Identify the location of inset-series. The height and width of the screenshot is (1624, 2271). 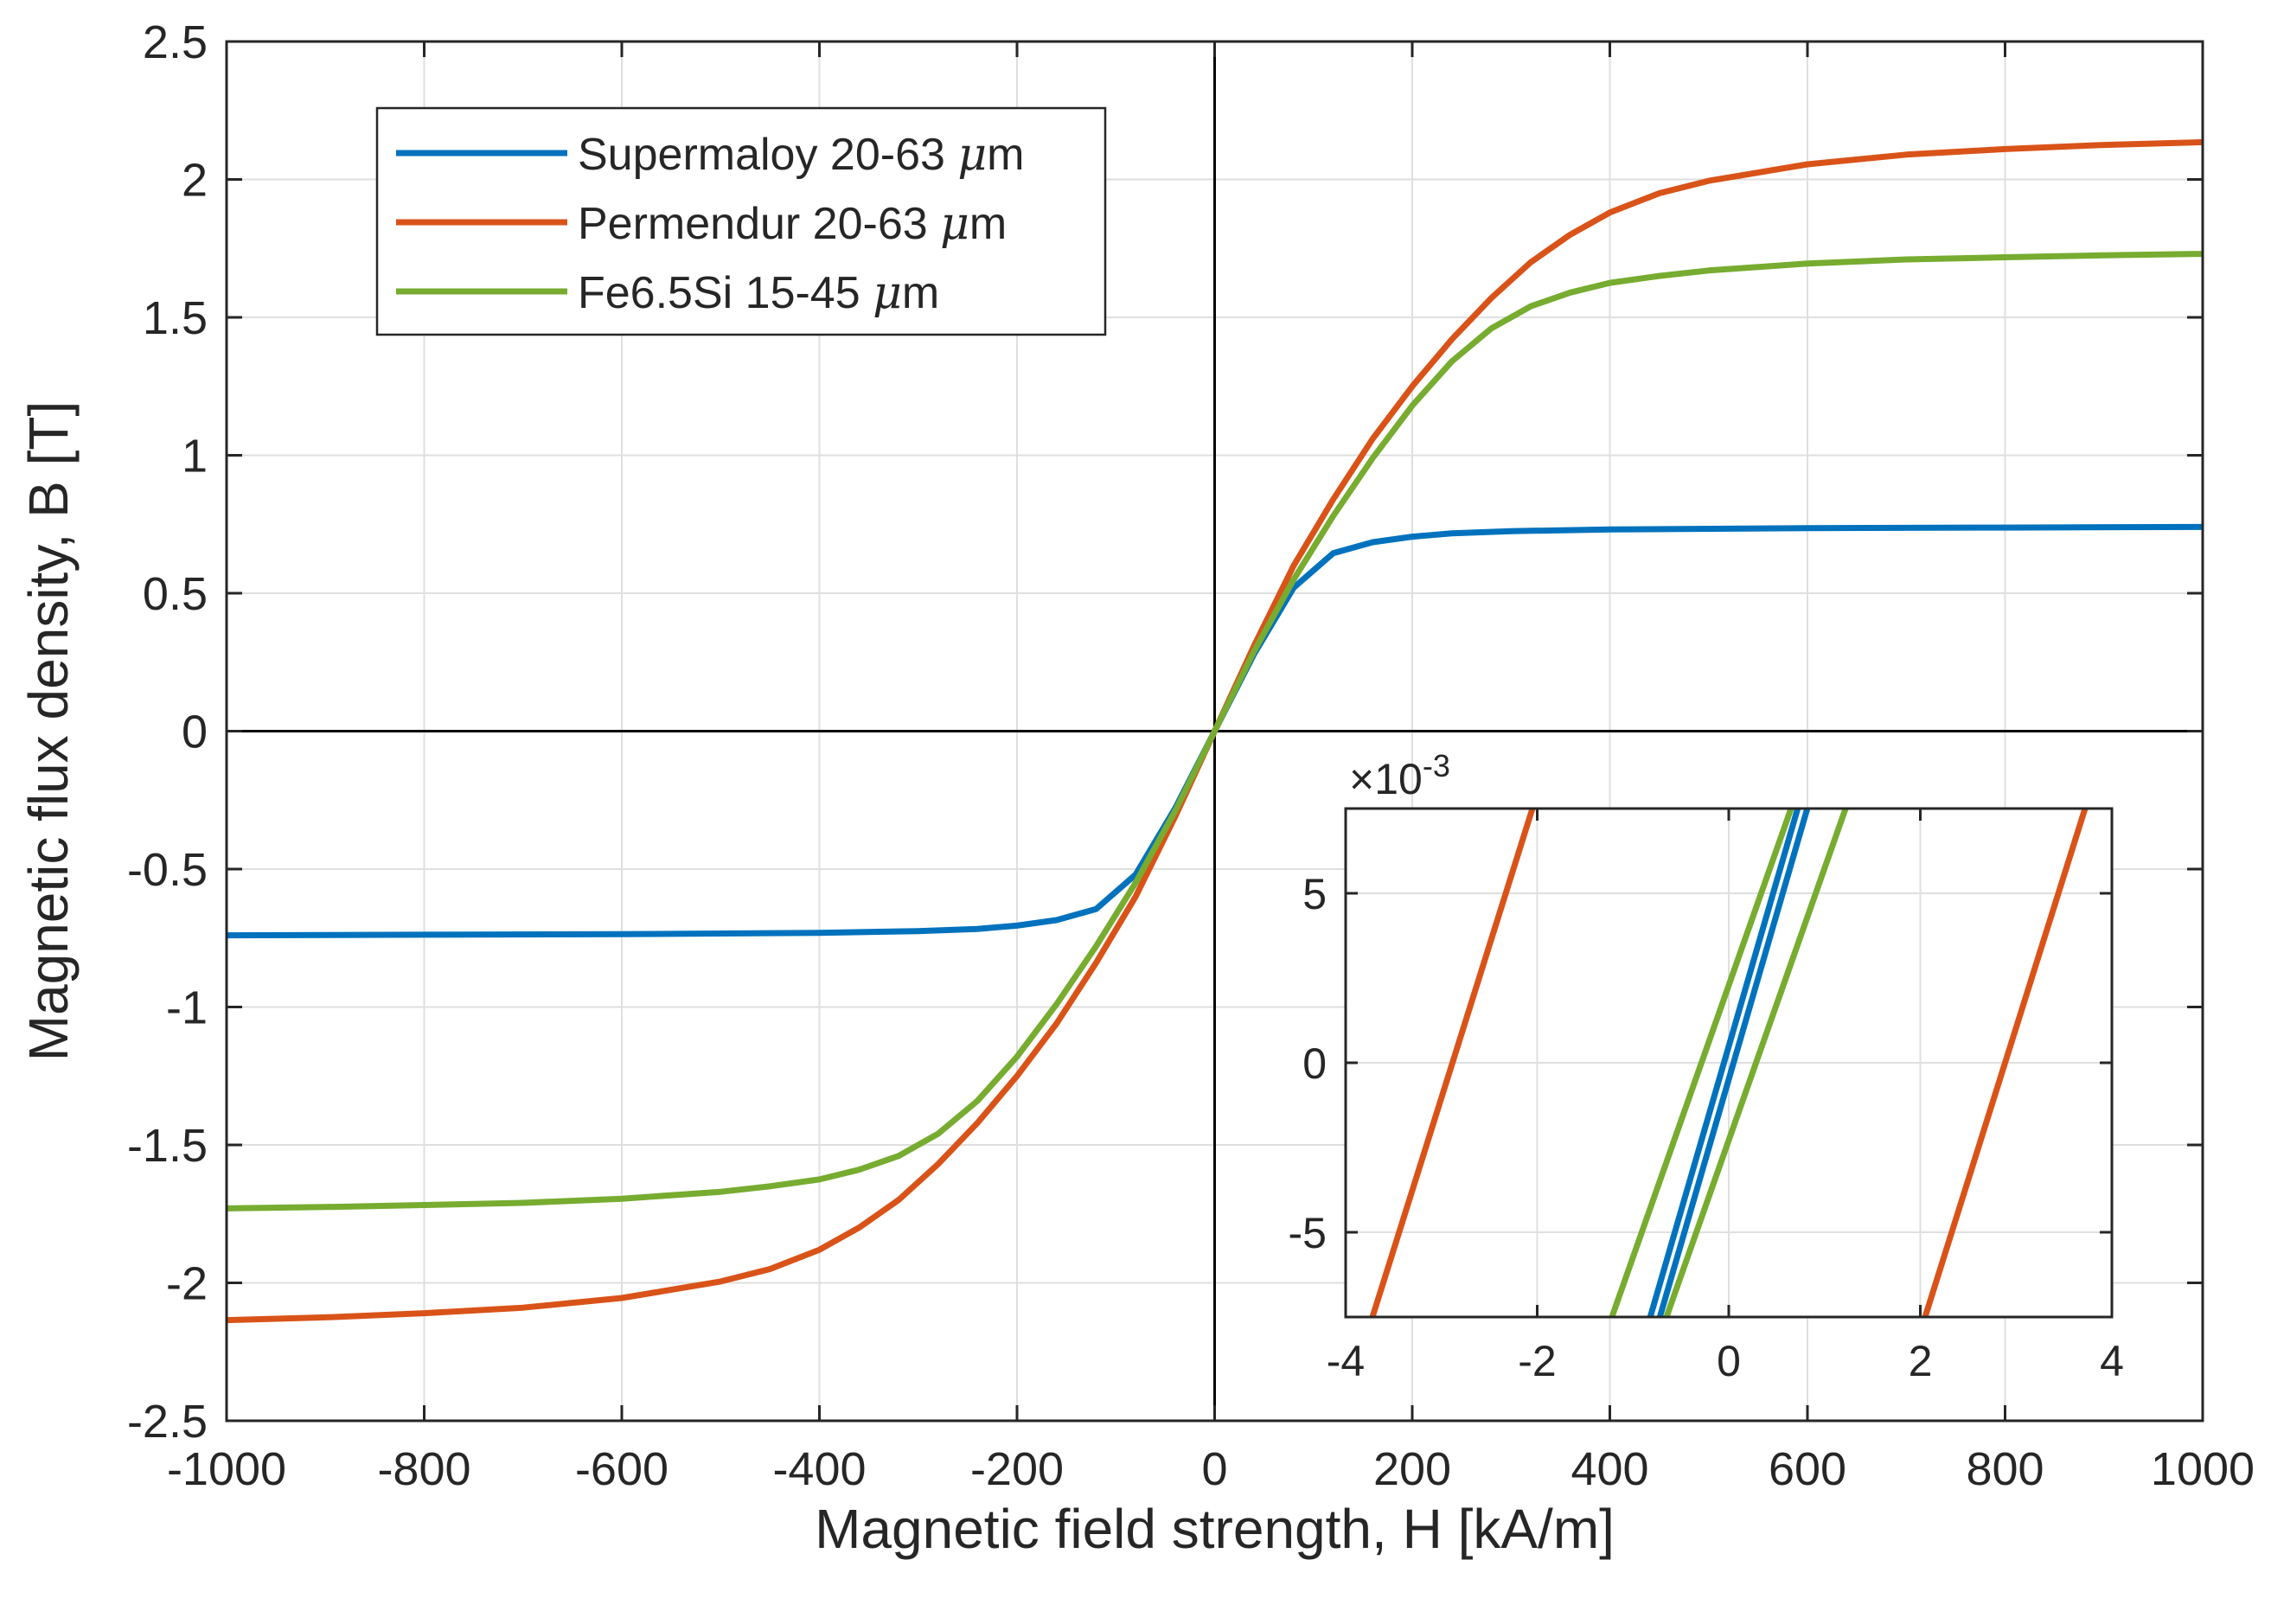
(1729, 1063).